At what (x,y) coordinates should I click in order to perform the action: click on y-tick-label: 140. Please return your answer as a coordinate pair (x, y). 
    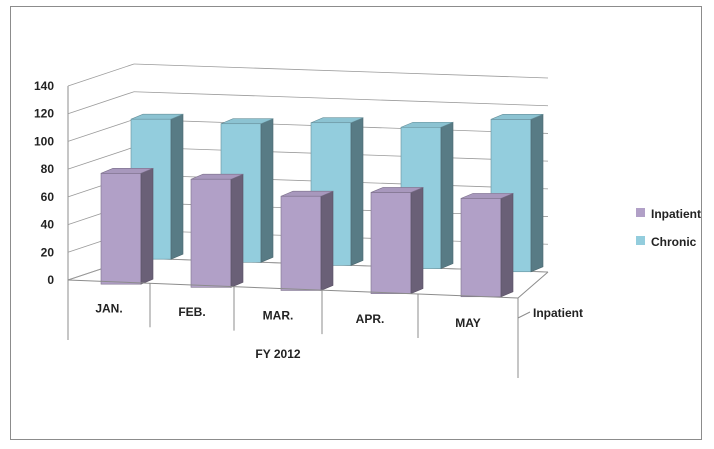
    Looking at the image, I should click on (44, 86).